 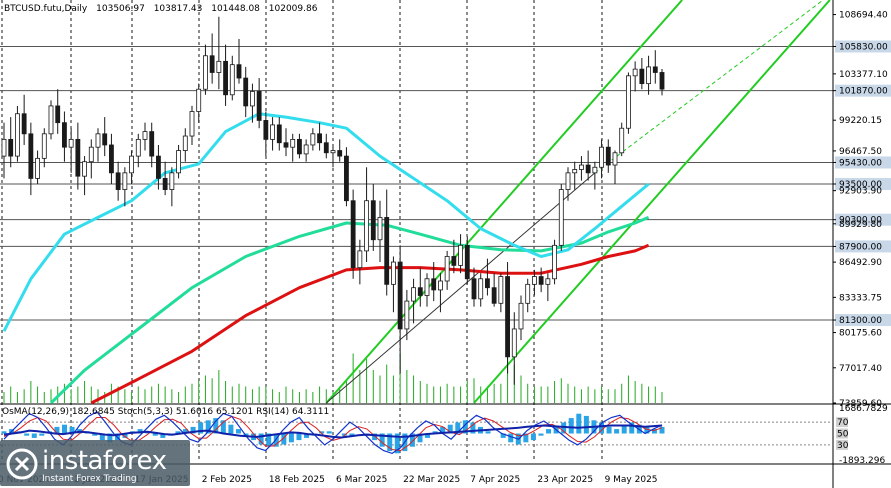 What do you see at coordinates (863, 92) in the screenshot?
I see `price-tick-label: 101870.00` at bounding box center [863, 92].